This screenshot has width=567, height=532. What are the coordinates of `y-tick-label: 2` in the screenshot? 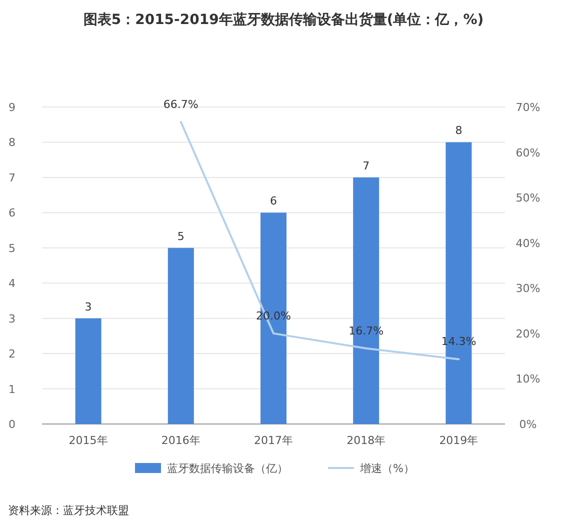 It's located at (12, 354).